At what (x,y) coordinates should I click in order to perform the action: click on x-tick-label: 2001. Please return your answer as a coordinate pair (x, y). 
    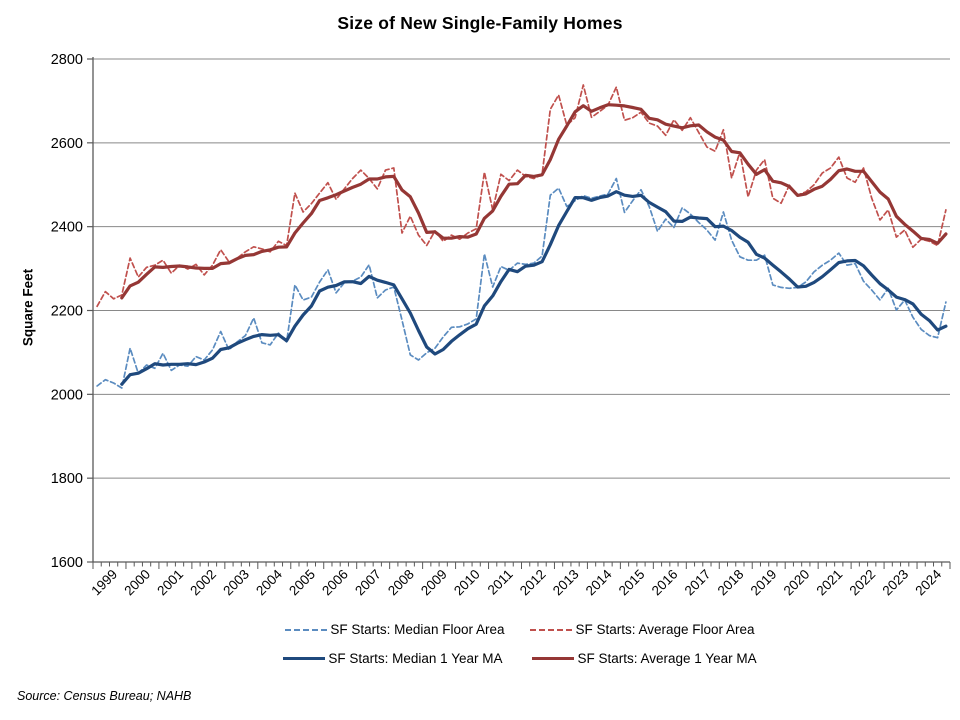
    Looking at the image, I should click on (170, 583).